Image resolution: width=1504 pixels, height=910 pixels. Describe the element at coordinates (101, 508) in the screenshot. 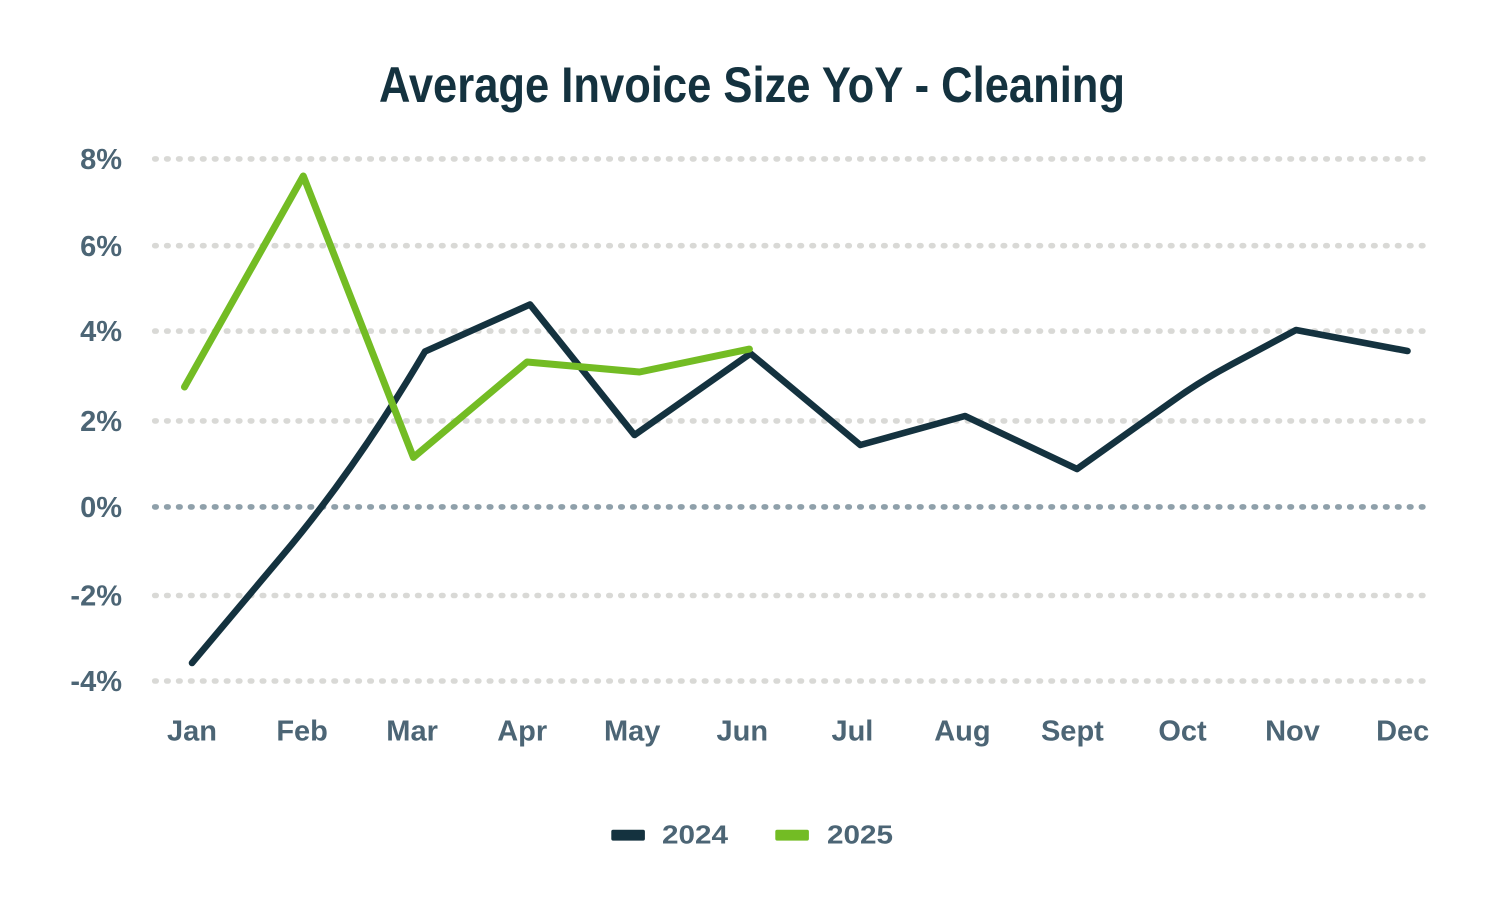

I see `svg-text: 0%` at that location.